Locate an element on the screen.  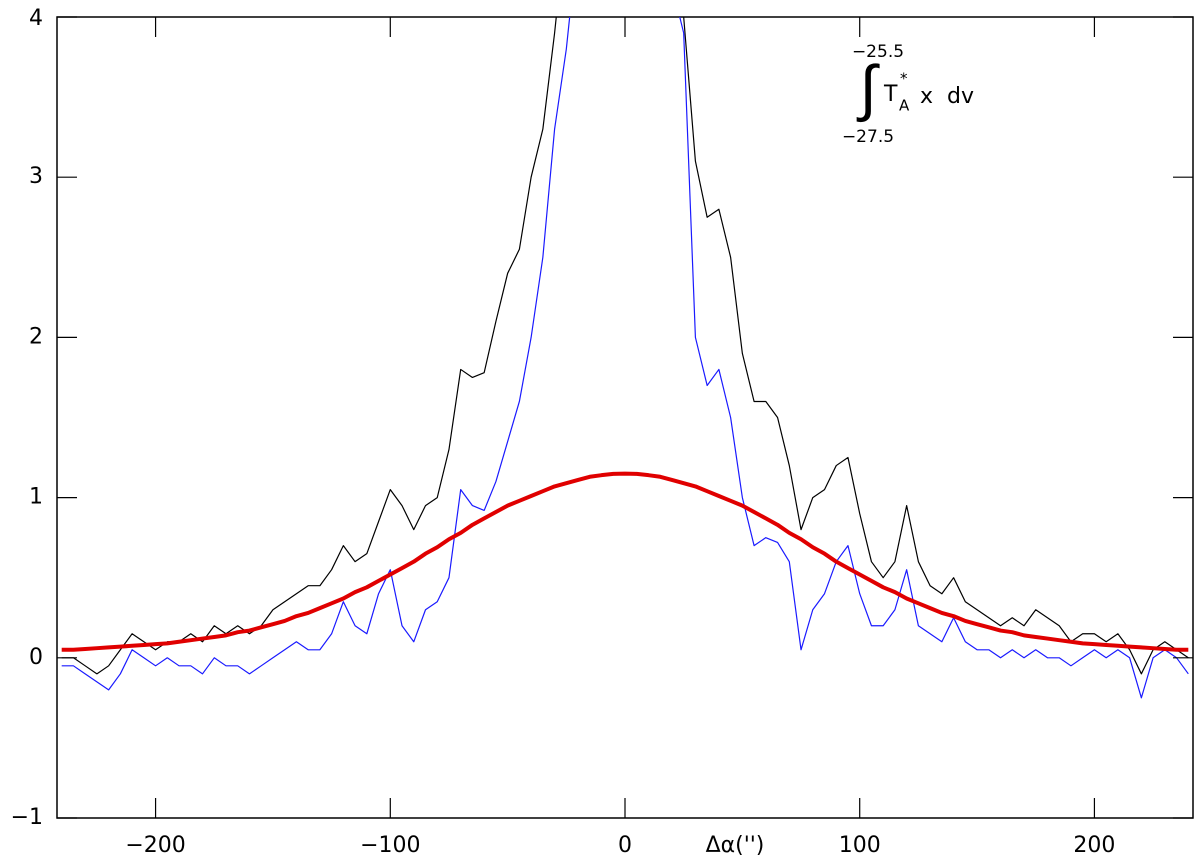
annotation-text: x dv is located at coordinates (947, 96).